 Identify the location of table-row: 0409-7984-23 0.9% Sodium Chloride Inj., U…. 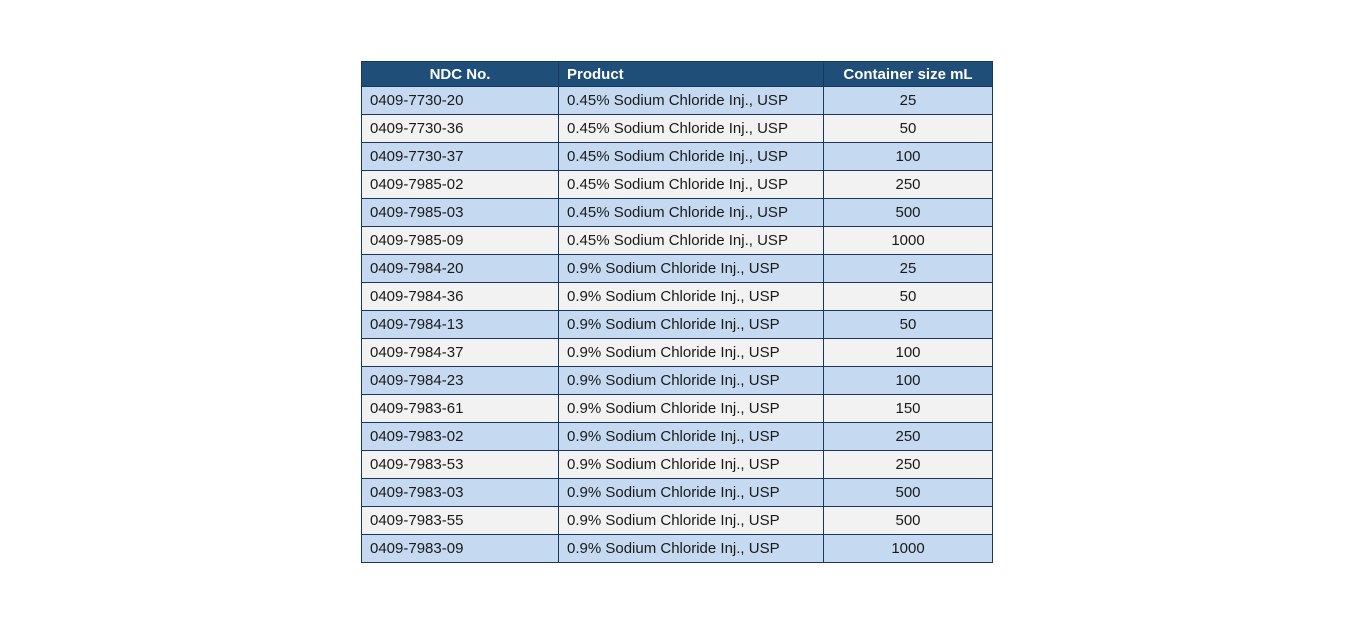
(677, 380).